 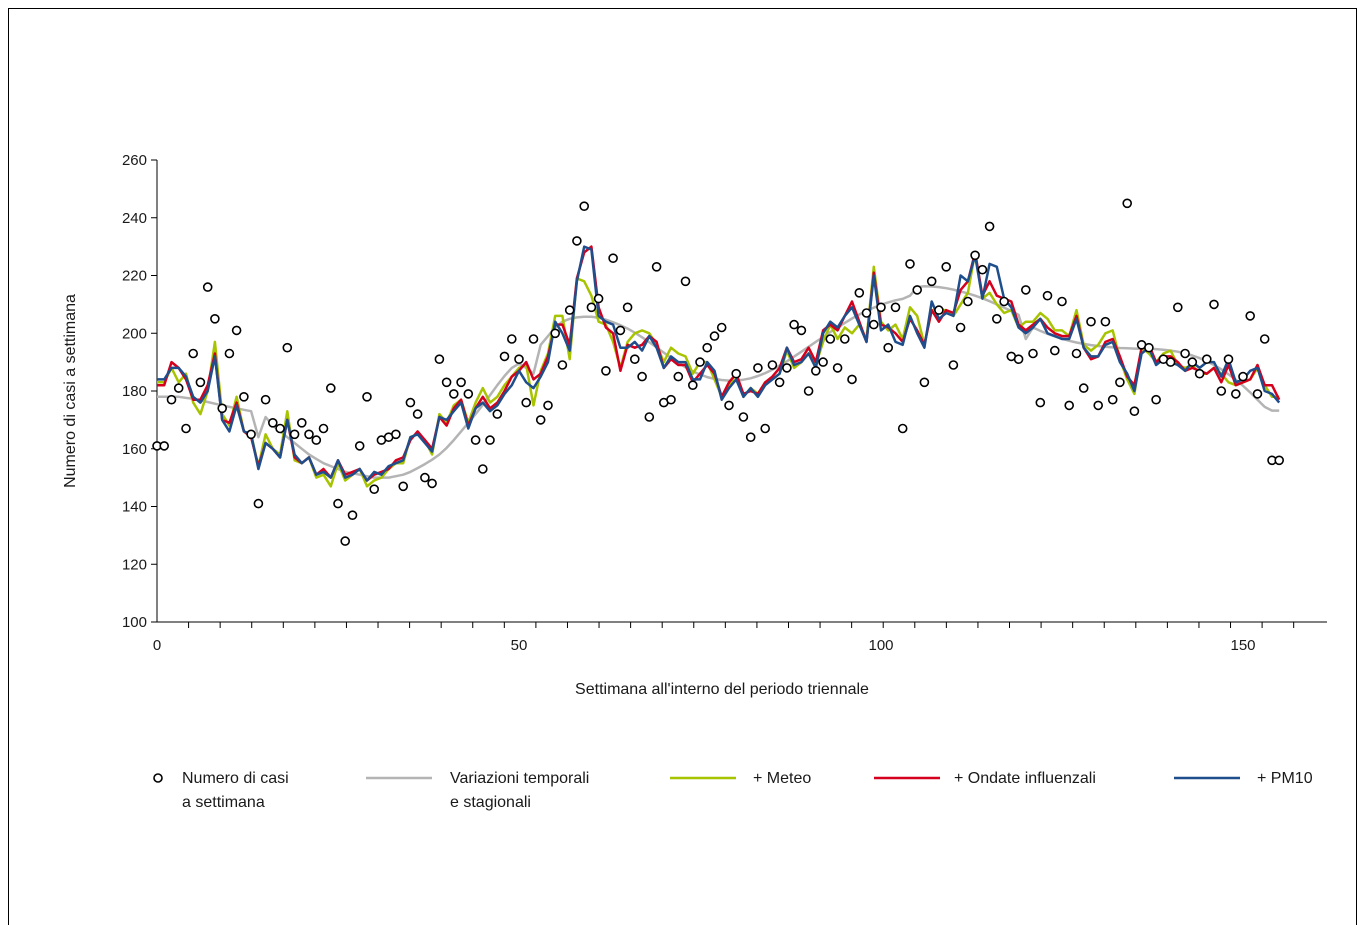 What do you see at coordinates (490, 802) in the screenshot?
I see `legend-label: e stagionali` at bounding box center [490, 802].